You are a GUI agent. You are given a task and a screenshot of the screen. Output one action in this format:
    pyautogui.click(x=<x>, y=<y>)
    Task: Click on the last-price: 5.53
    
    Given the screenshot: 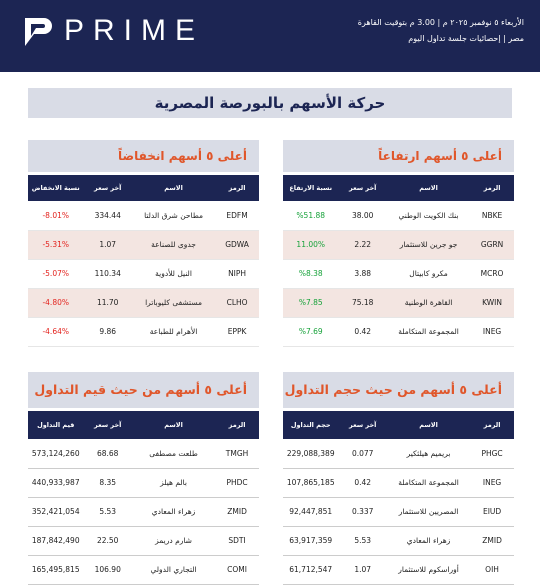 What is the action you would take?
    pyautogui.click(x=107, y=512)
    